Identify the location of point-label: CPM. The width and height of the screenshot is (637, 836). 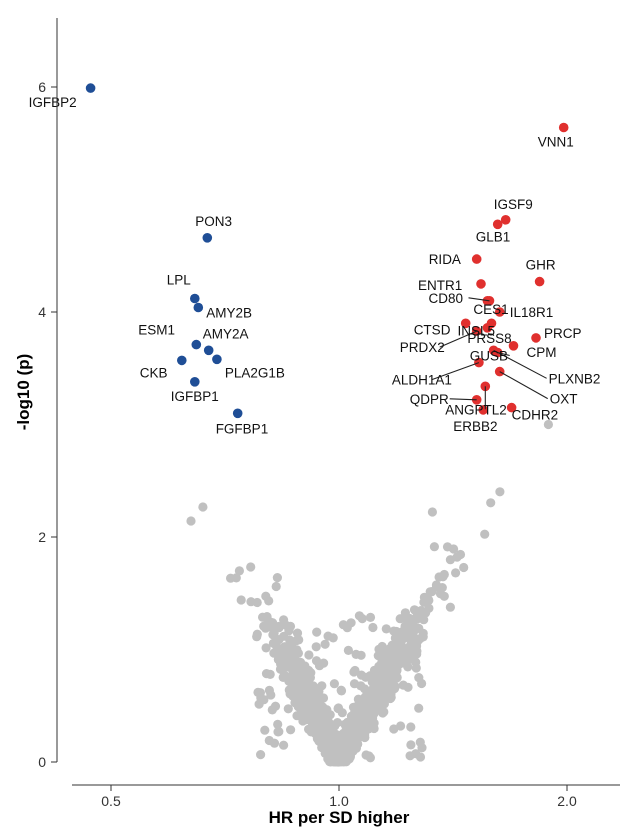
(542, 352).